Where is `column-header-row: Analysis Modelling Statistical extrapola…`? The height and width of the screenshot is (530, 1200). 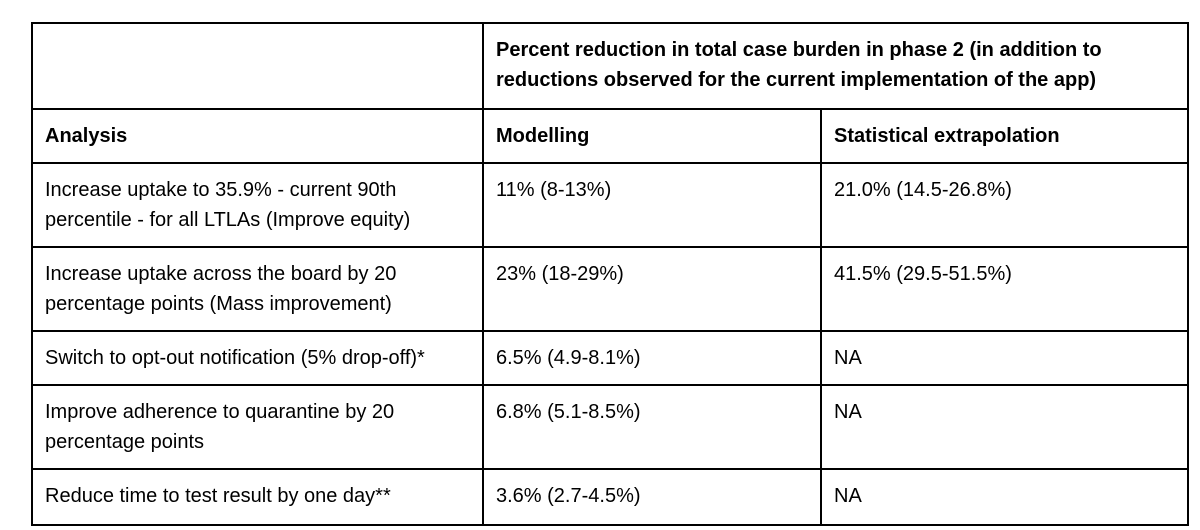 column-header-row: Analysis Modelling Statistical extrapola… is located at coordinates (610, 136).